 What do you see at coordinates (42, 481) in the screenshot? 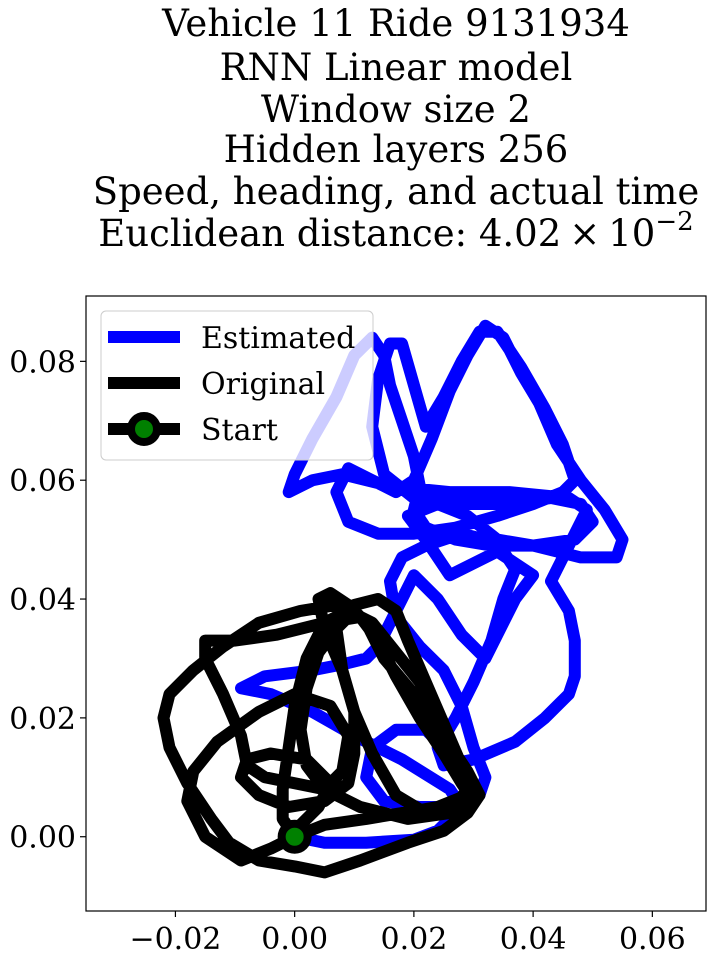
I see `y-tick-label: 0.06` at bounding box center [42, 481].